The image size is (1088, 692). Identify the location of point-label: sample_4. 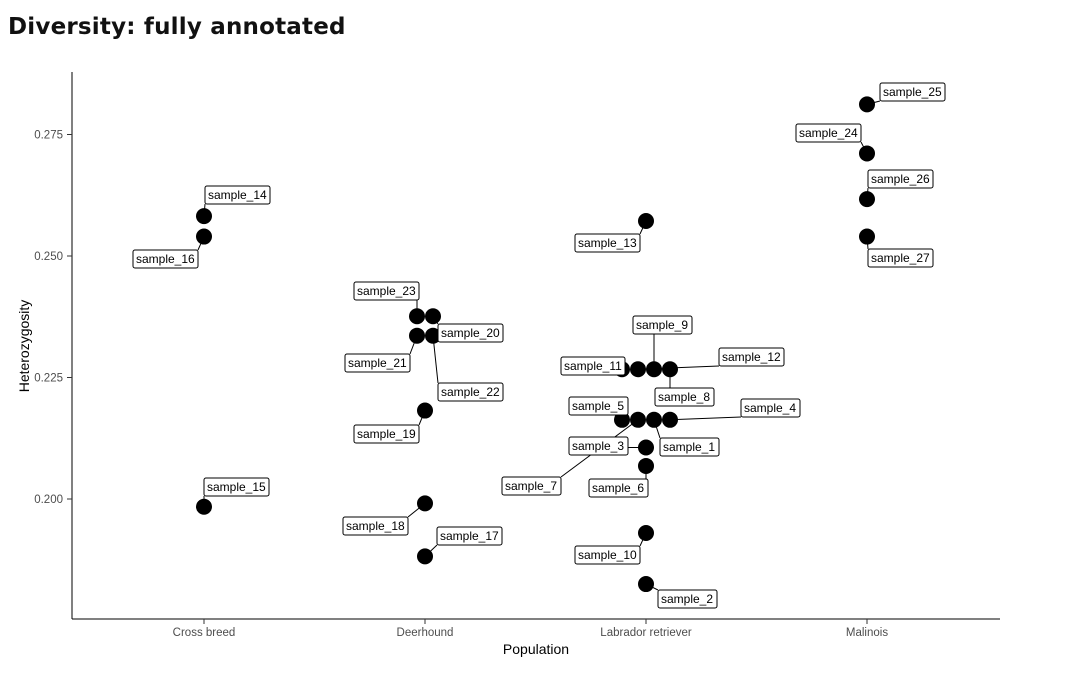
(770, 408).